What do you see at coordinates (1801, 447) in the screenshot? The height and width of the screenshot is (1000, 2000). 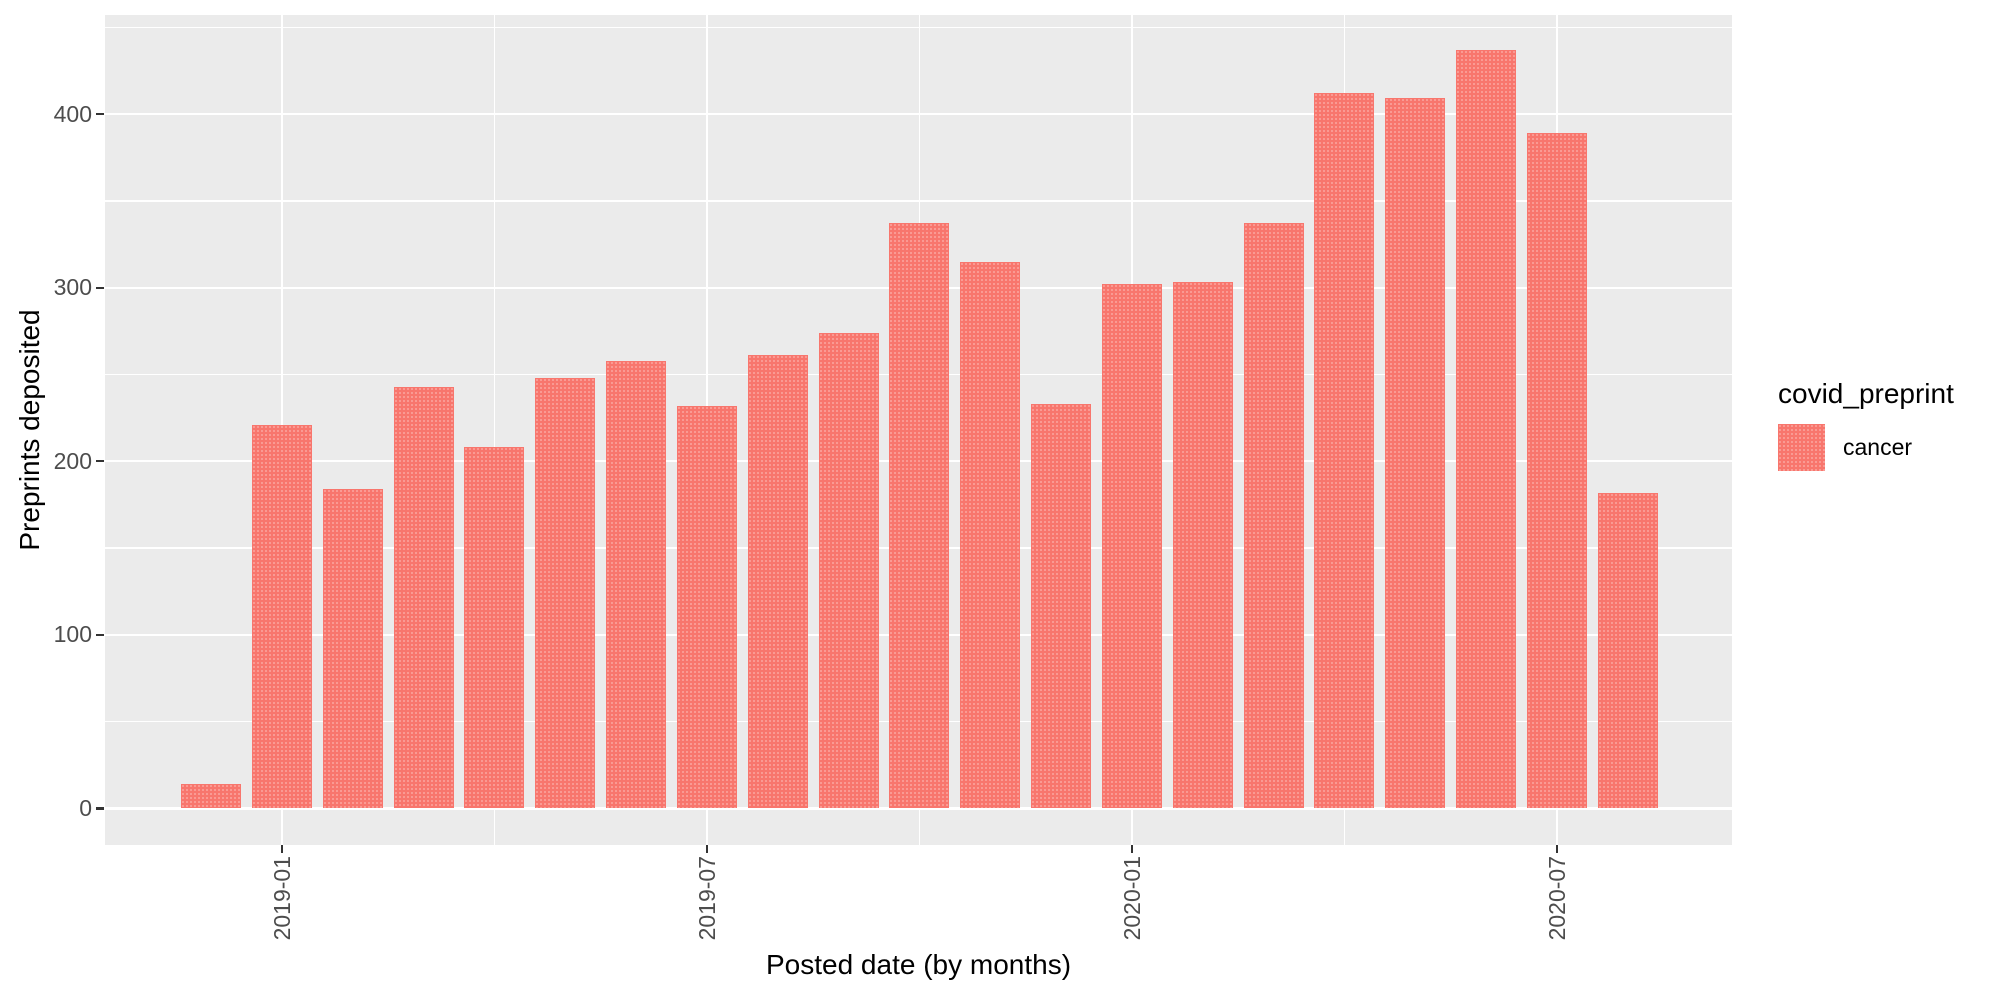 I see `legend-color-swatch` at bounding box center [1801, 447].